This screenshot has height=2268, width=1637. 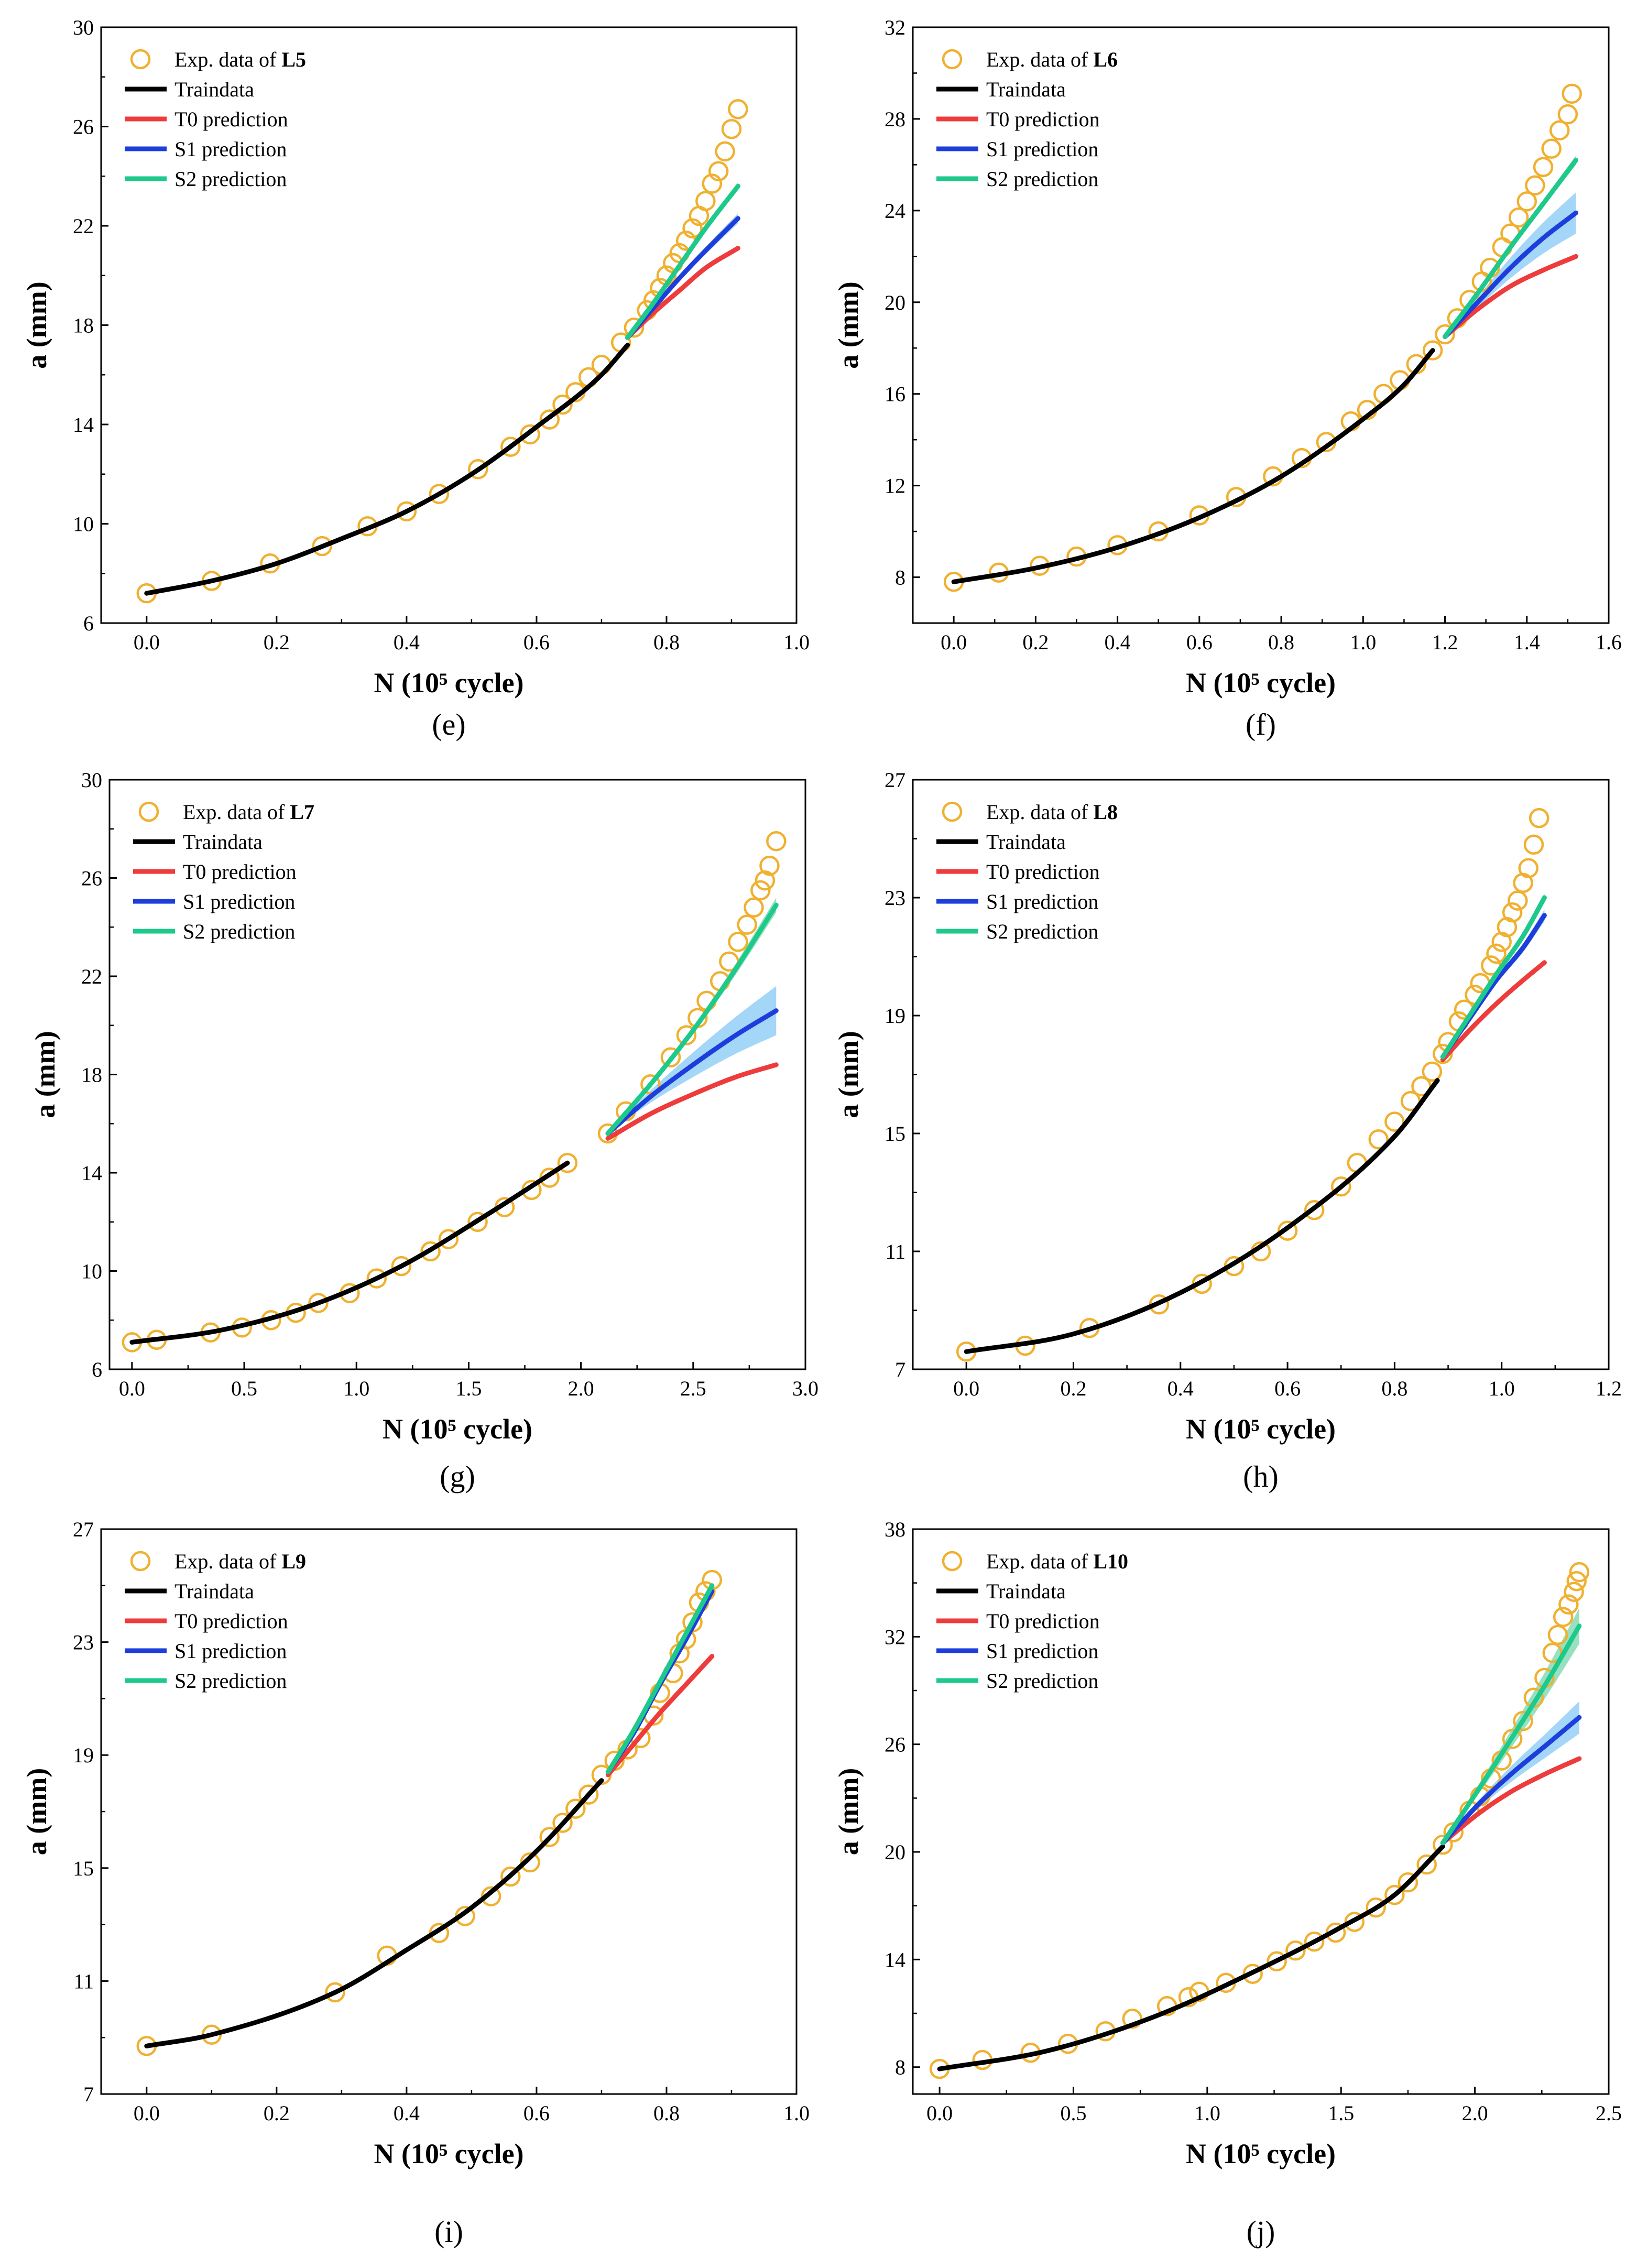 I want to click on y-tick-label: 23, so click(x=895, y=898).